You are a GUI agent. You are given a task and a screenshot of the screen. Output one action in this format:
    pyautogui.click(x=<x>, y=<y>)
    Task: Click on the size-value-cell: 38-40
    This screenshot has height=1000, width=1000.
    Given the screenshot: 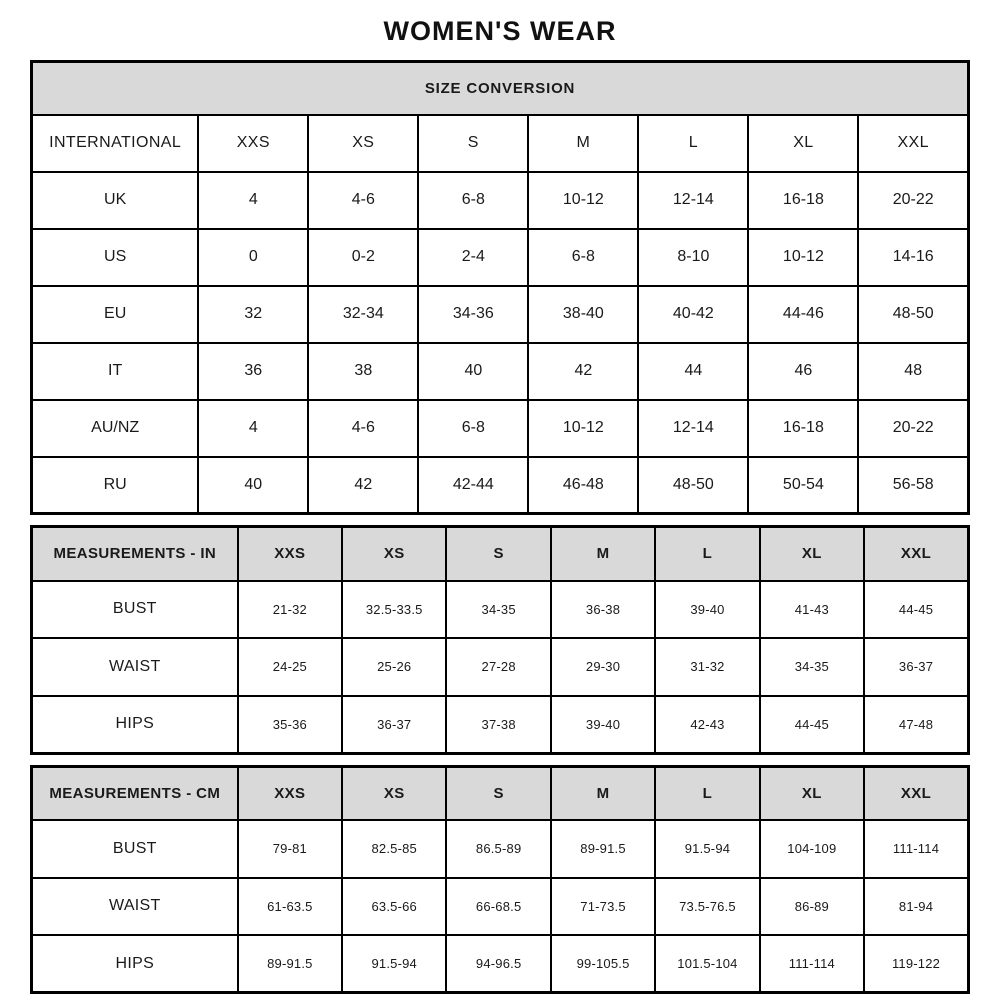 What is the action you would take?
    pyautogui.click(x=583, y=314)
    